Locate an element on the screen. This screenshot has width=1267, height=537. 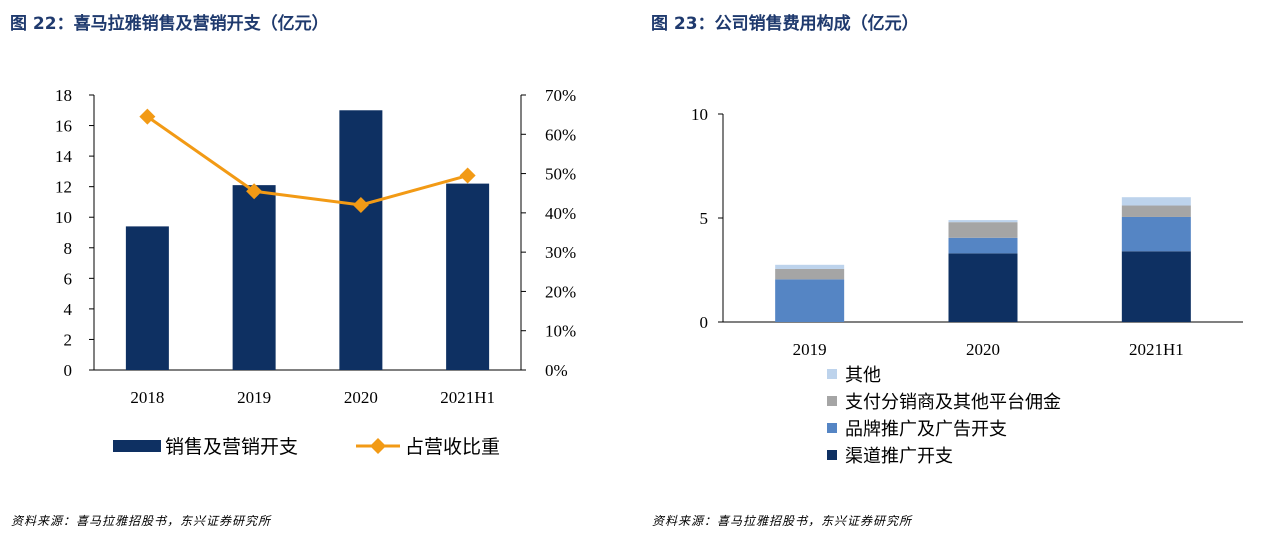
y-tick-label: 12 is located at coordinates (63, 187).